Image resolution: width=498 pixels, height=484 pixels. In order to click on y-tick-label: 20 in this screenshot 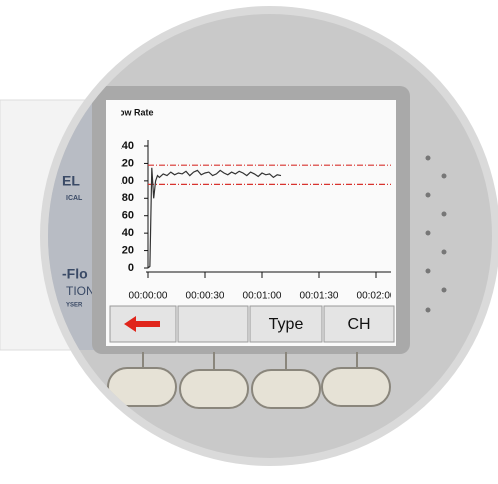, I will do `click(128, 250)`.